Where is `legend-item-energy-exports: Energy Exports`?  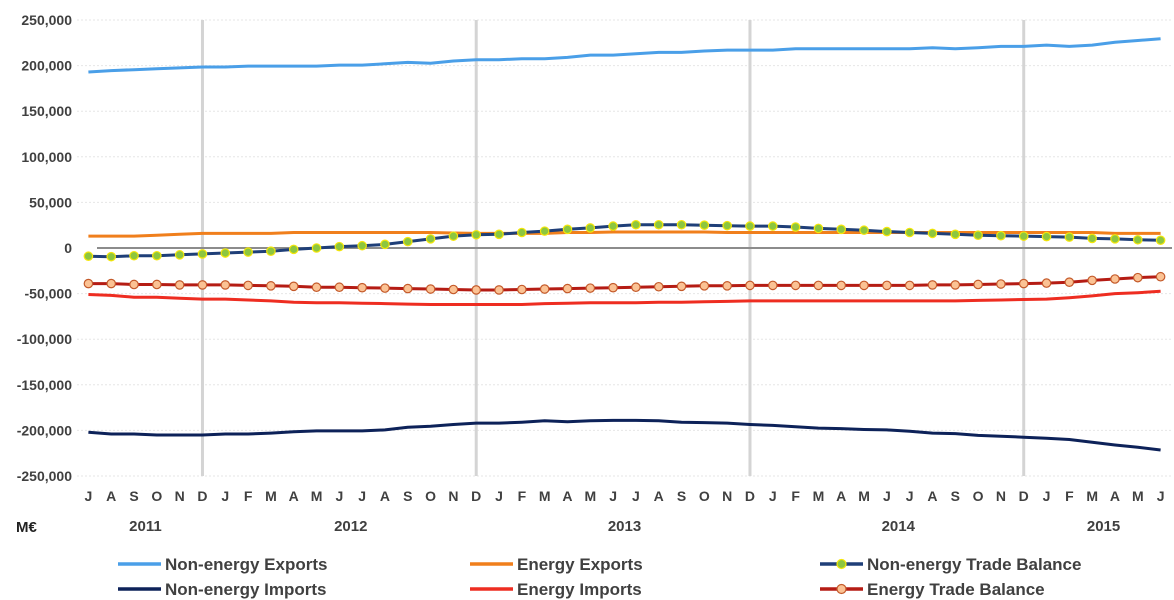 legend-item-energy-exports: Energy Exports is located at coordinates (556, 564).